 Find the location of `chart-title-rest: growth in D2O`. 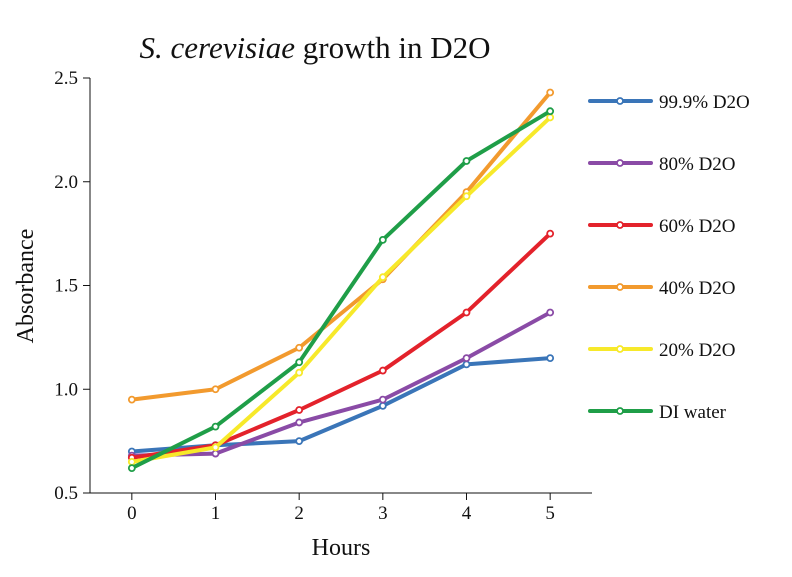

chart-title-rest: growth in D2O is located at coordinates (393, 47).